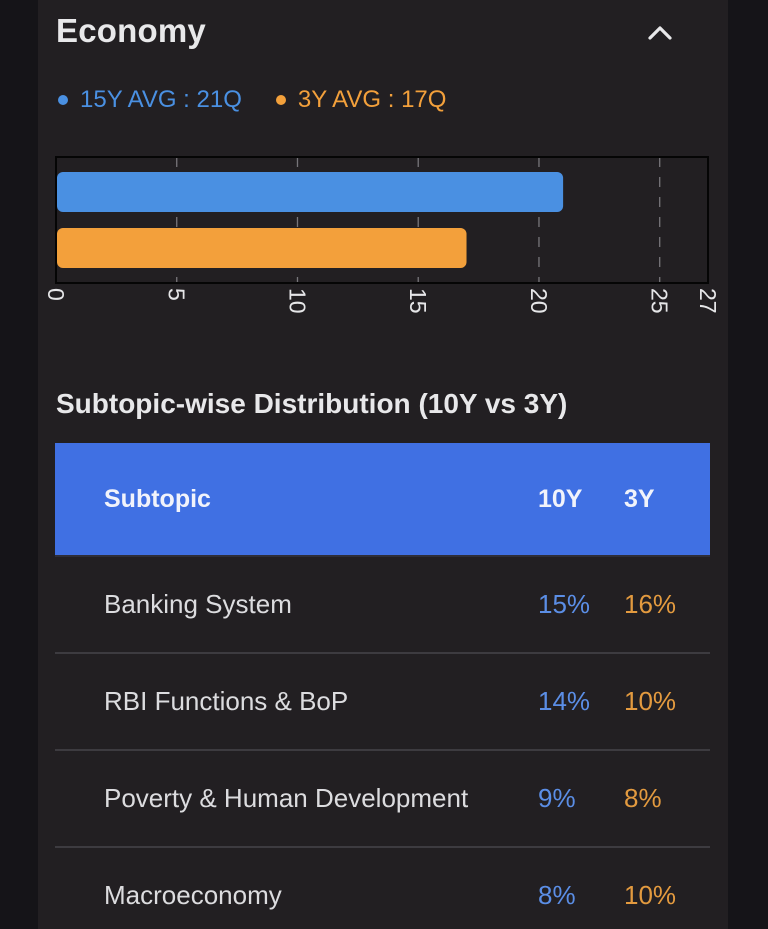  Describe the element at coordinates (312, 403) in the screenshot. I see `distribution-title: Subtopic-wise Distribution (10Y vs 3Y)` at that location.